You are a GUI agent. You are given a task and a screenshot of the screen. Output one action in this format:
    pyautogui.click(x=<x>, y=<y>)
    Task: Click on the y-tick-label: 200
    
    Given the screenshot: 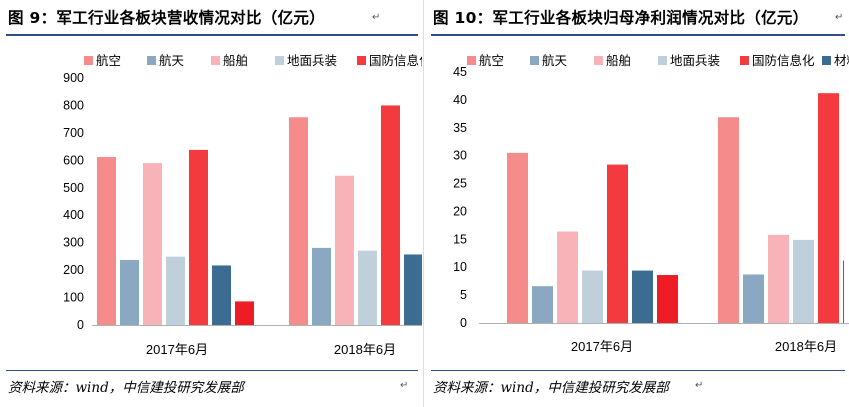 What is the action you would take?
    pyautogui.click(x=73, y=270)
    